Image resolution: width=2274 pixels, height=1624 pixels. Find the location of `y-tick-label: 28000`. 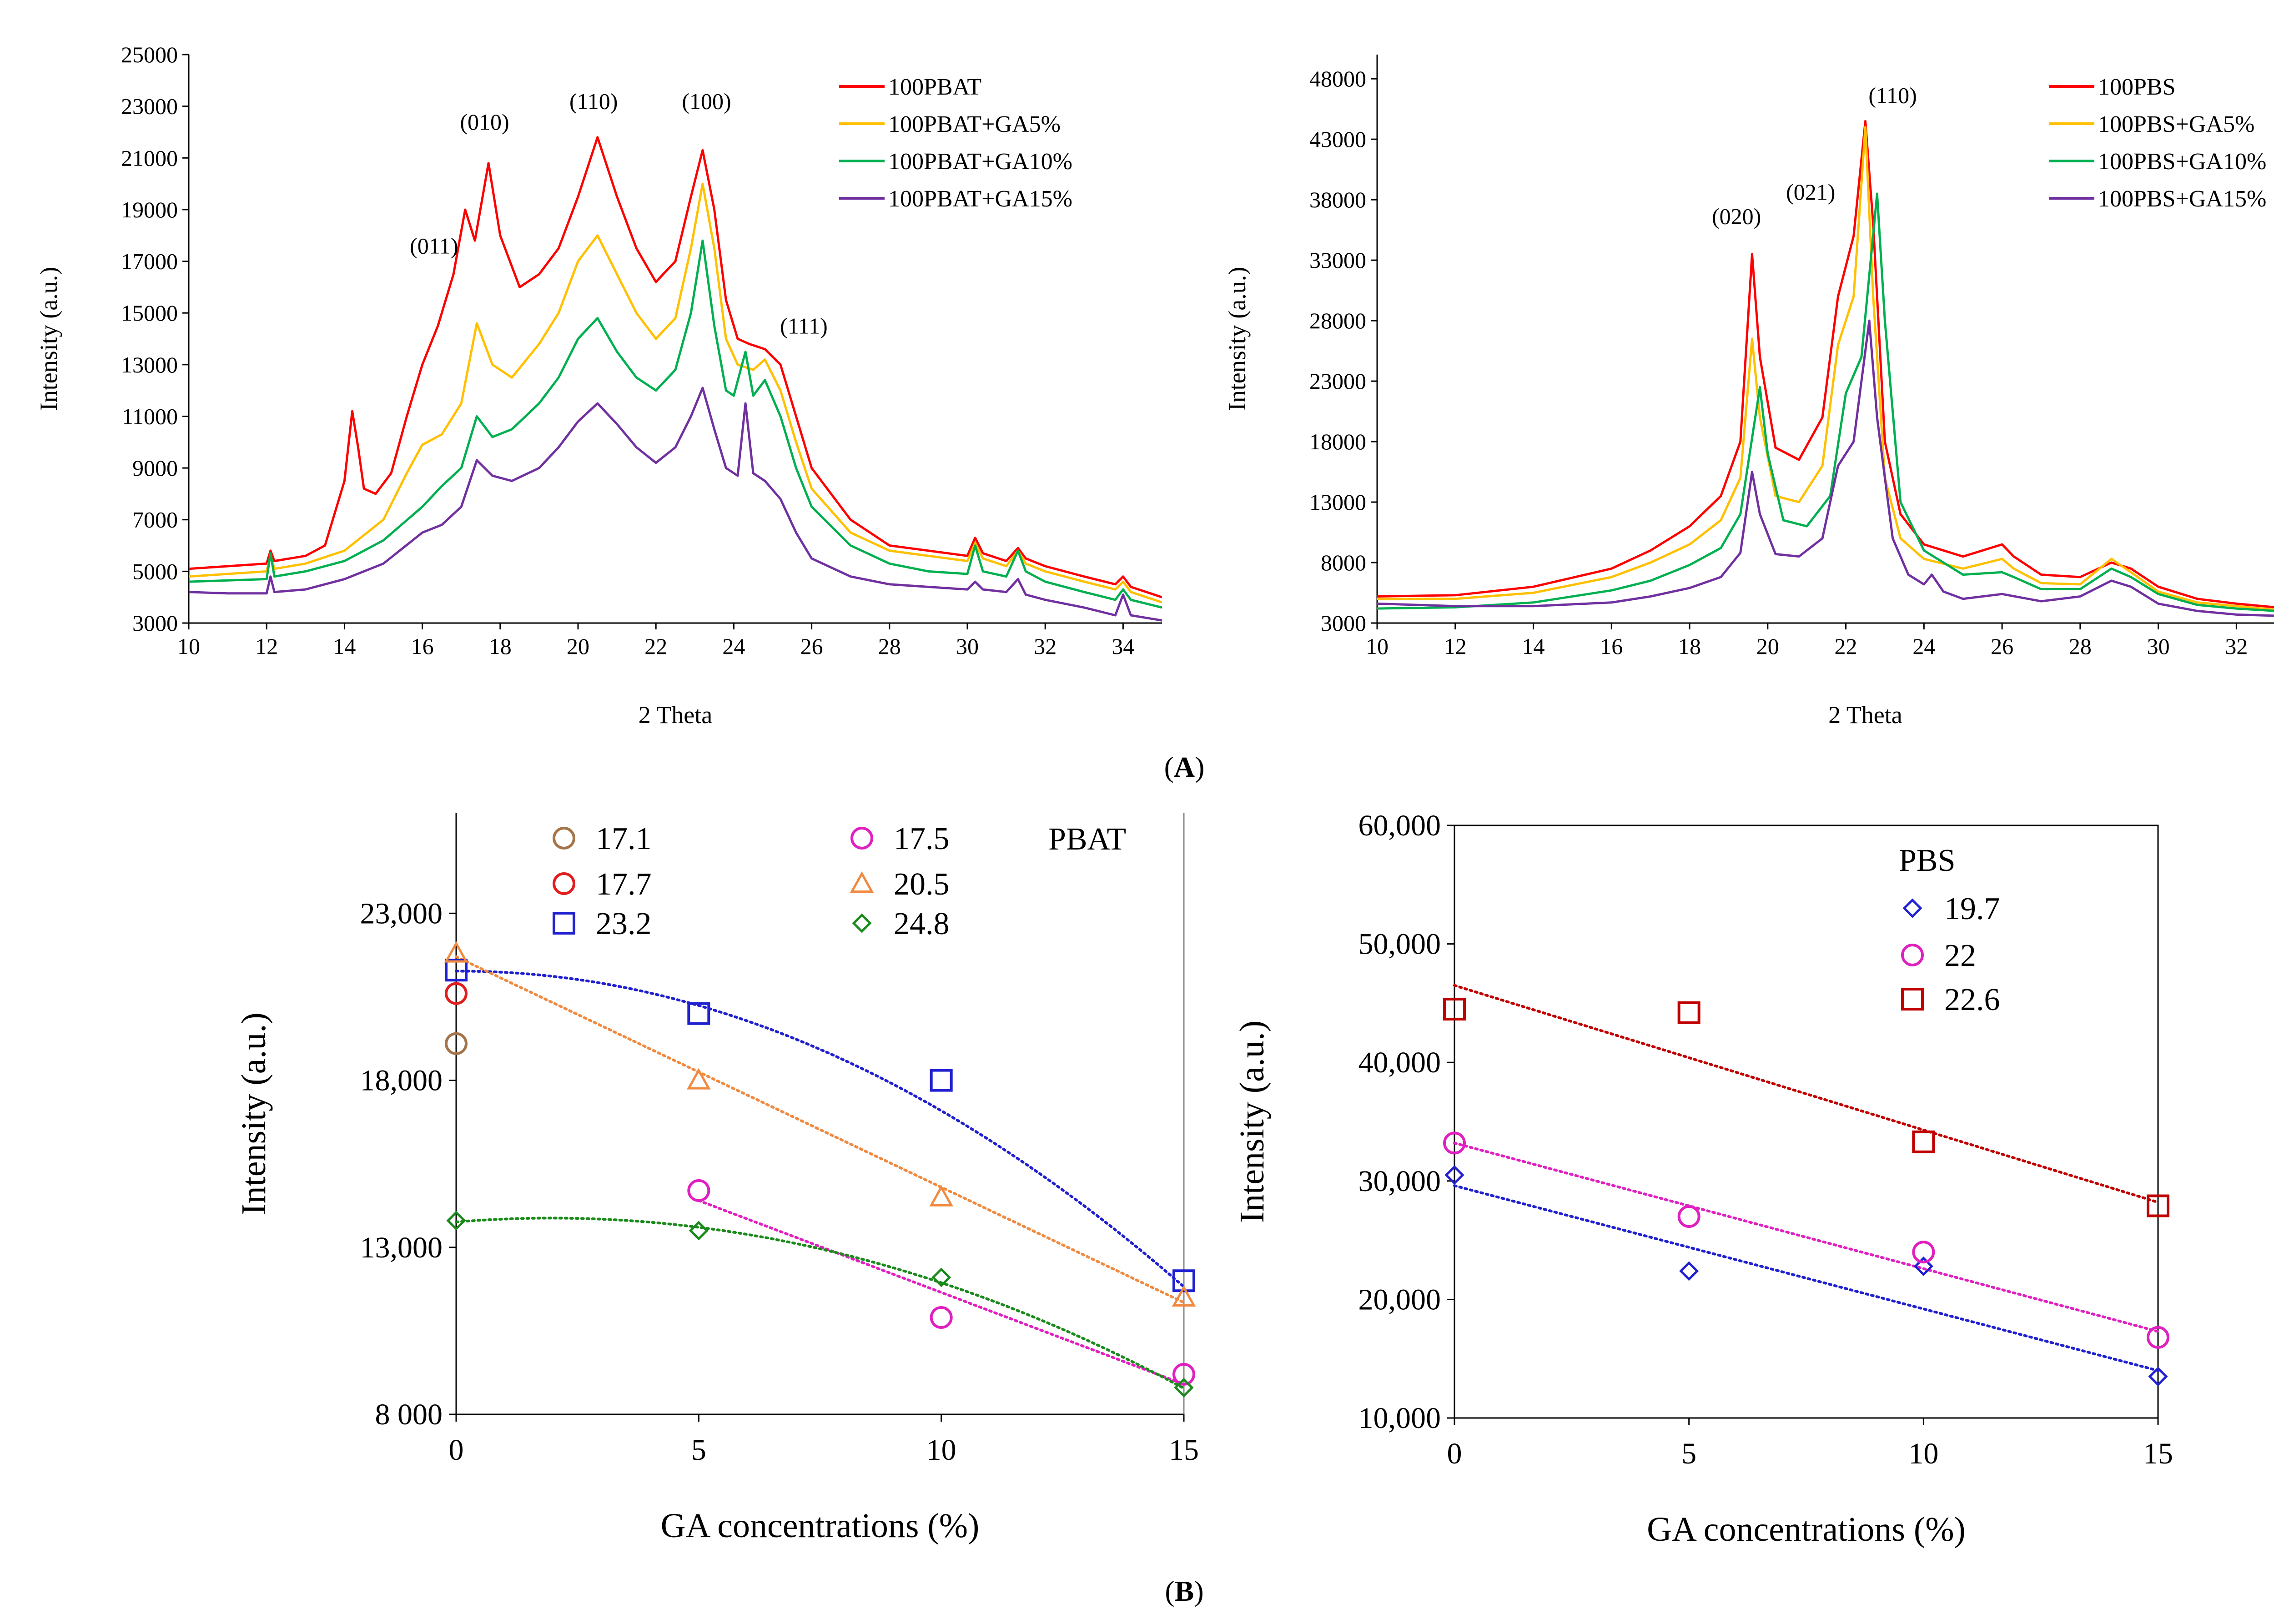

y-tick-label: 28000 is located at coordinates (1337, 320).